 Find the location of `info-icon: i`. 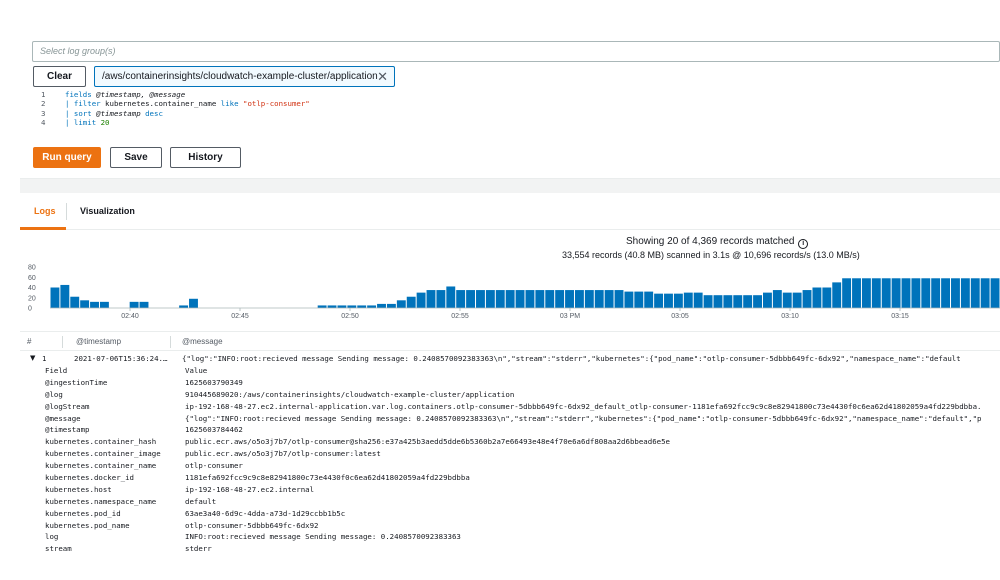

info-icon: i is located at coordinates (803, 244).